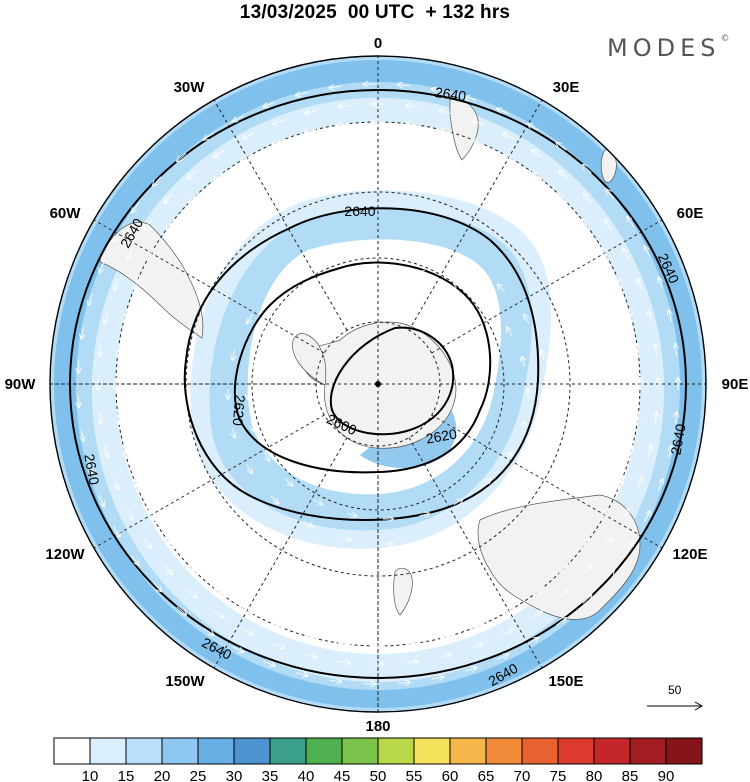  I want to click on colorbar: 10 15 20 25 30 35 40 45 50 55 60 65 70 75 80 85 90, so click(378, 759).